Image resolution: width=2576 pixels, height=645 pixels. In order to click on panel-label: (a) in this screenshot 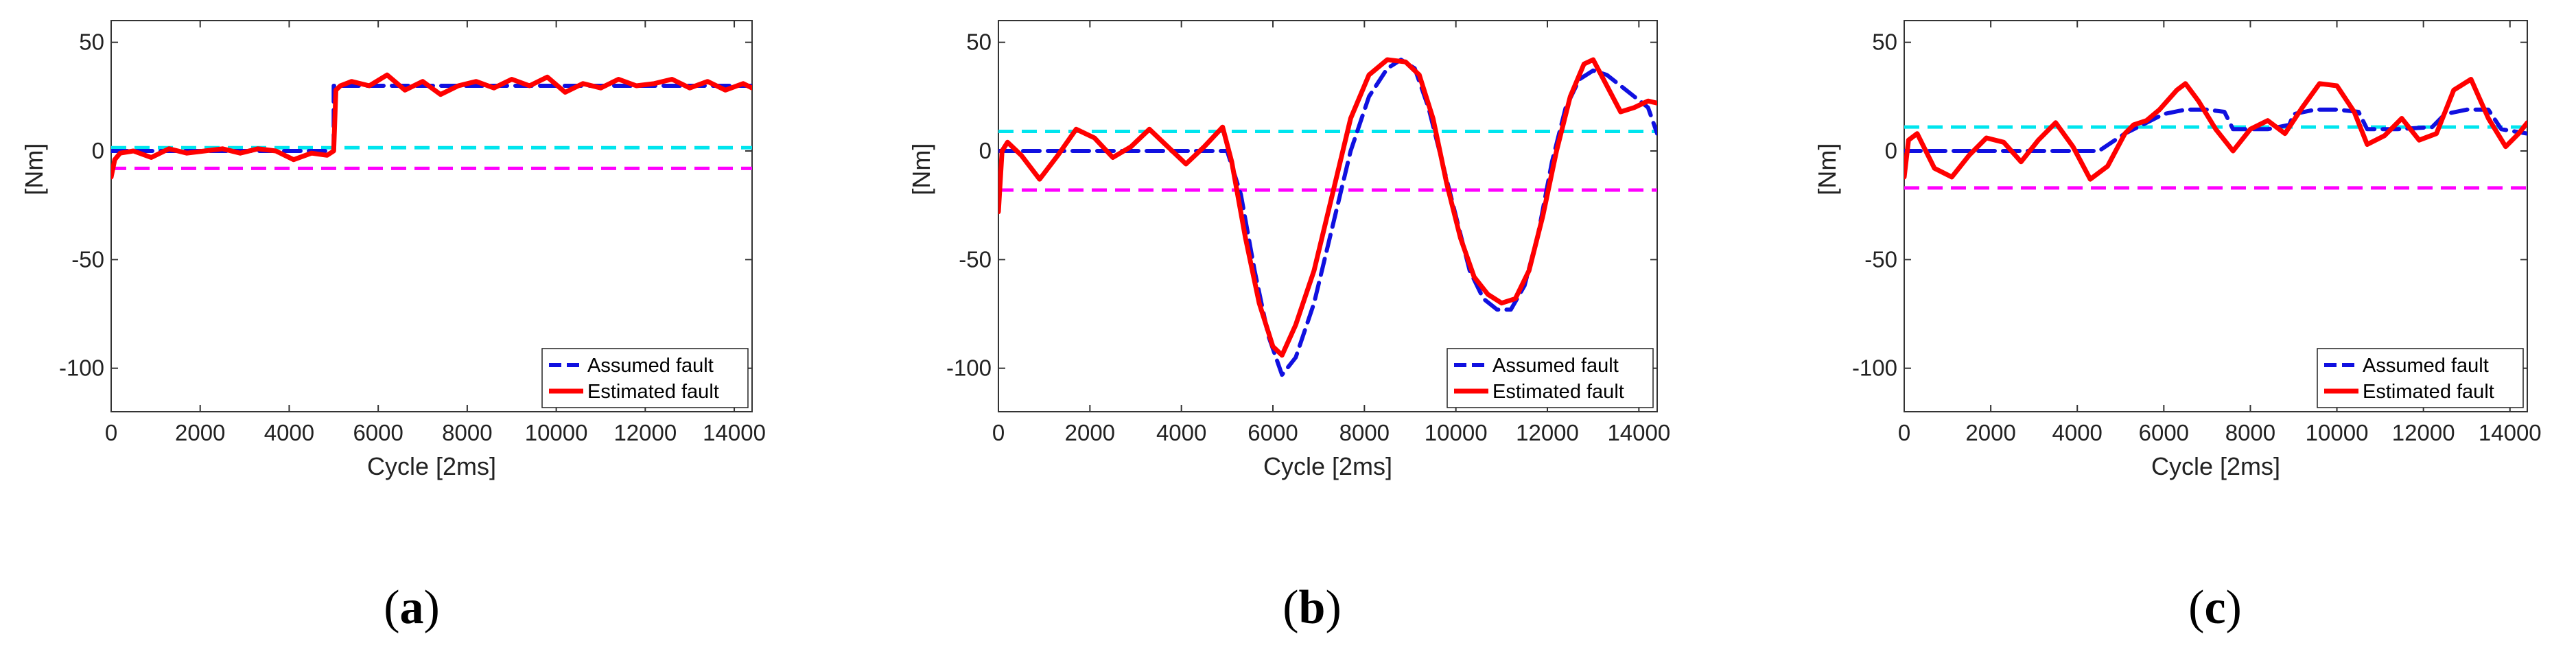, I will do `click(412, 607)`.